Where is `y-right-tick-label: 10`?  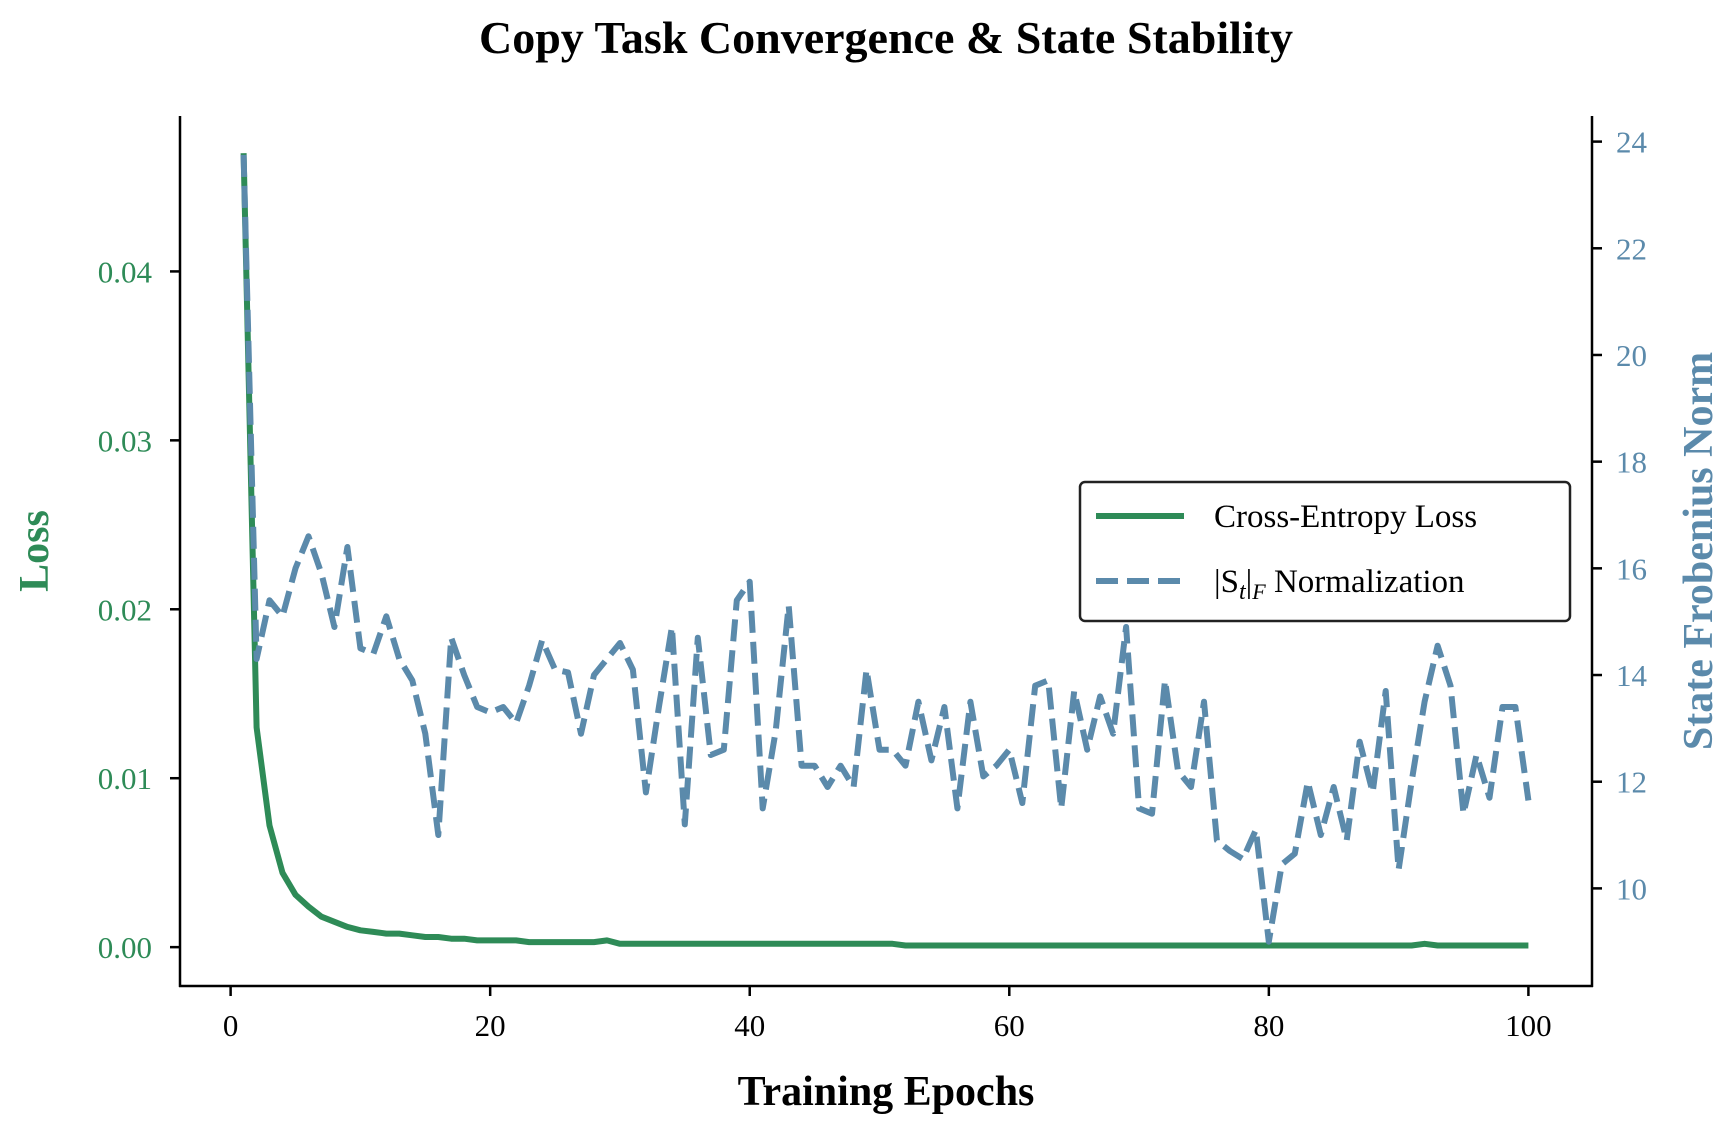
y-right-tick-label: 10 is located at coordinates (1631, 888).